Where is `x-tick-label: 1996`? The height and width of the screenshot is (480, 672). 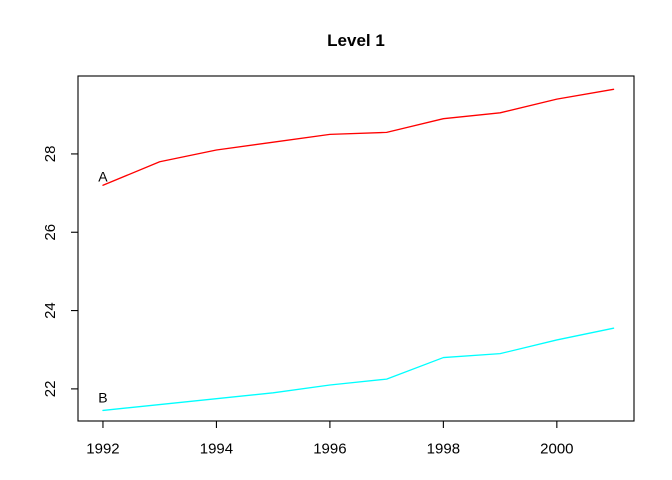
x-tick-label: 1996 is located at coordinates (329, 448).